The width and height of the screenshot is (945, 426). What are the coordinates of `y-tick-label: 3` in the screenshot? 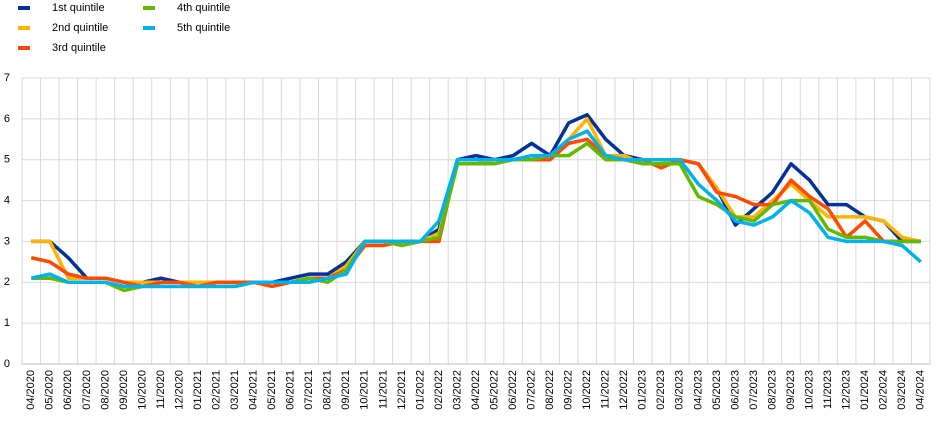 It's located at (7, 241).